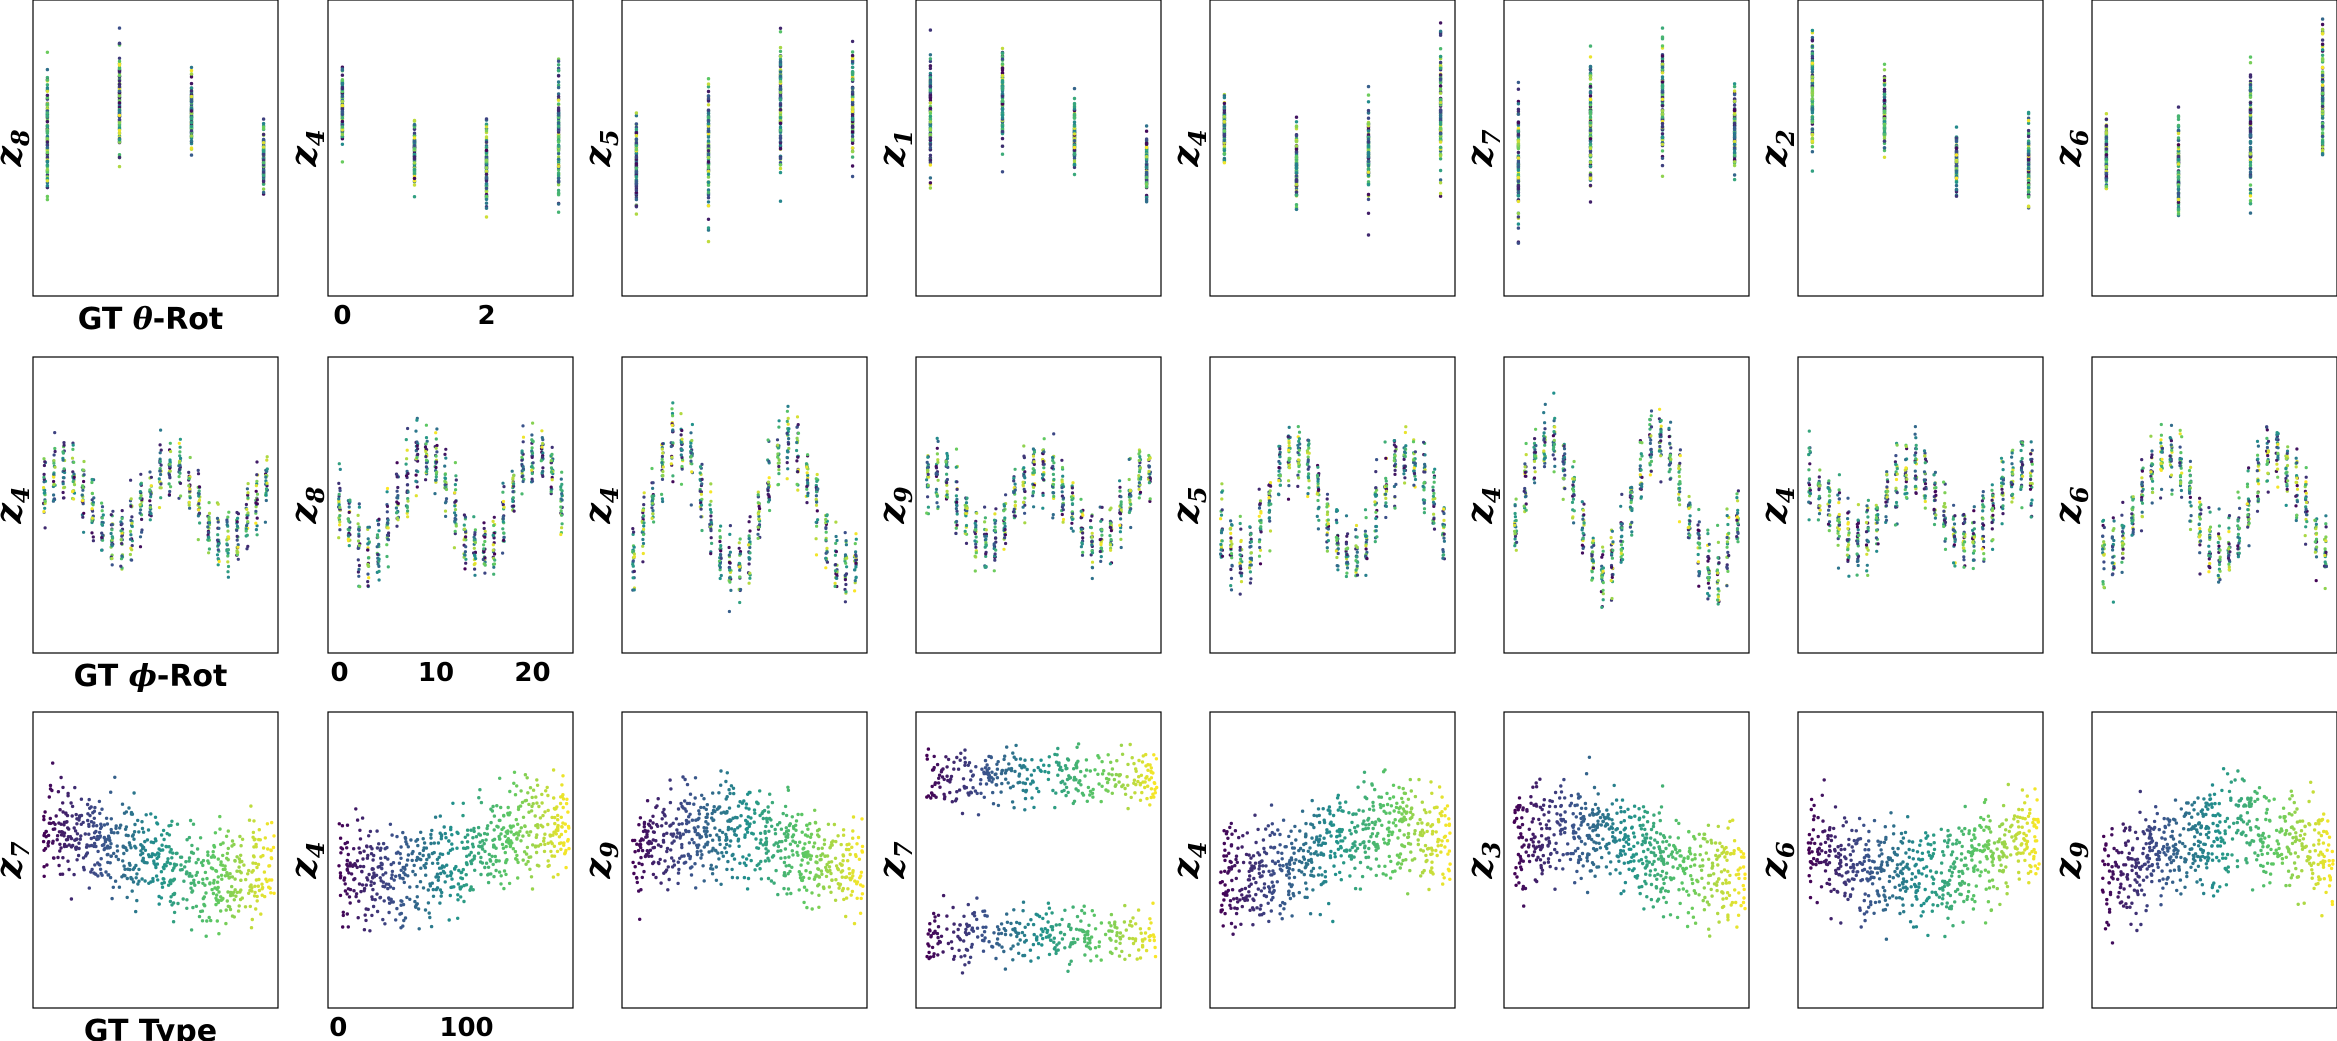 The height and width of the screenshot is (1041, 2337). I want to click on points-r0-c0, so click(155, 114).